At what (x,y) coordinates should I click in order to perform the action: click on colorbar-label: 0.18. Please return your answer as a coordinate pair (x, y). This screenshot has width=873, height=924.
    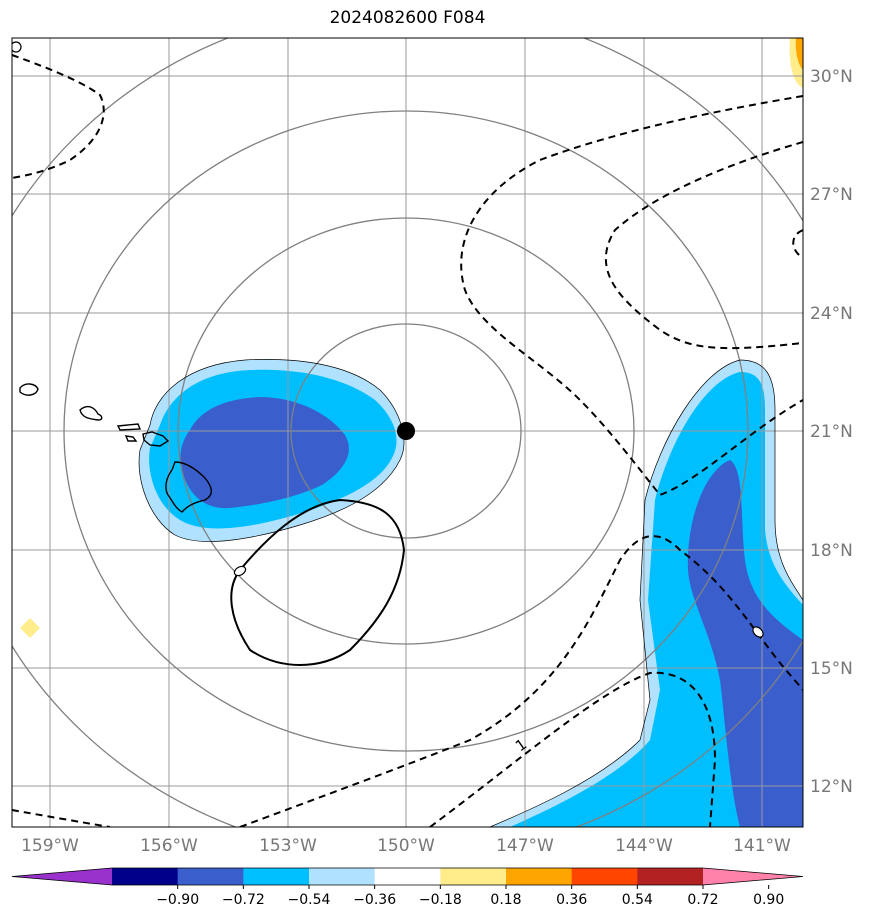
    Looking at the image, I should click on (505, 900).